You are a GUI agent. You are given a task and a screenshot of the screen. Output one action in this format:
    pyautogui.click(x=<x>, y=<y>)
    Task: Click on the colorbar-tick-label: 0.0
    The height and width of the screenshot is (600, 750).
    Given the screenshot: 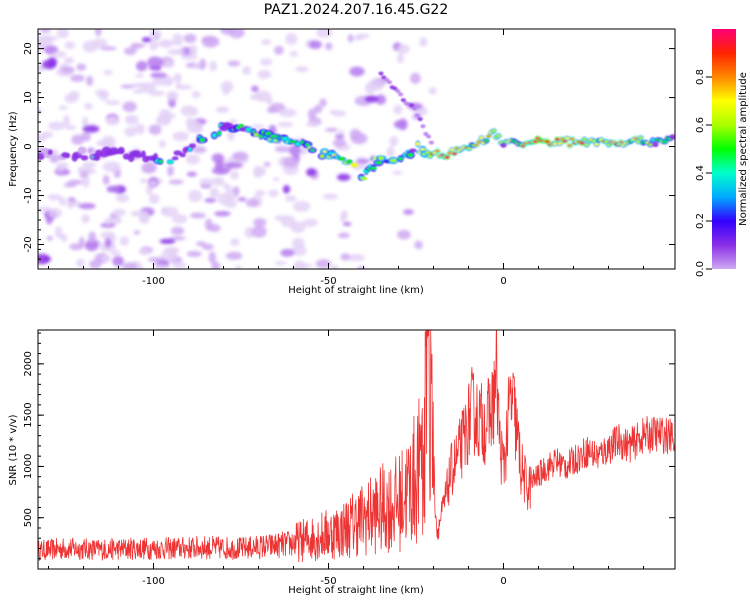 What is the action you would take?
    pyautogui.click(x=700, y=269)
    